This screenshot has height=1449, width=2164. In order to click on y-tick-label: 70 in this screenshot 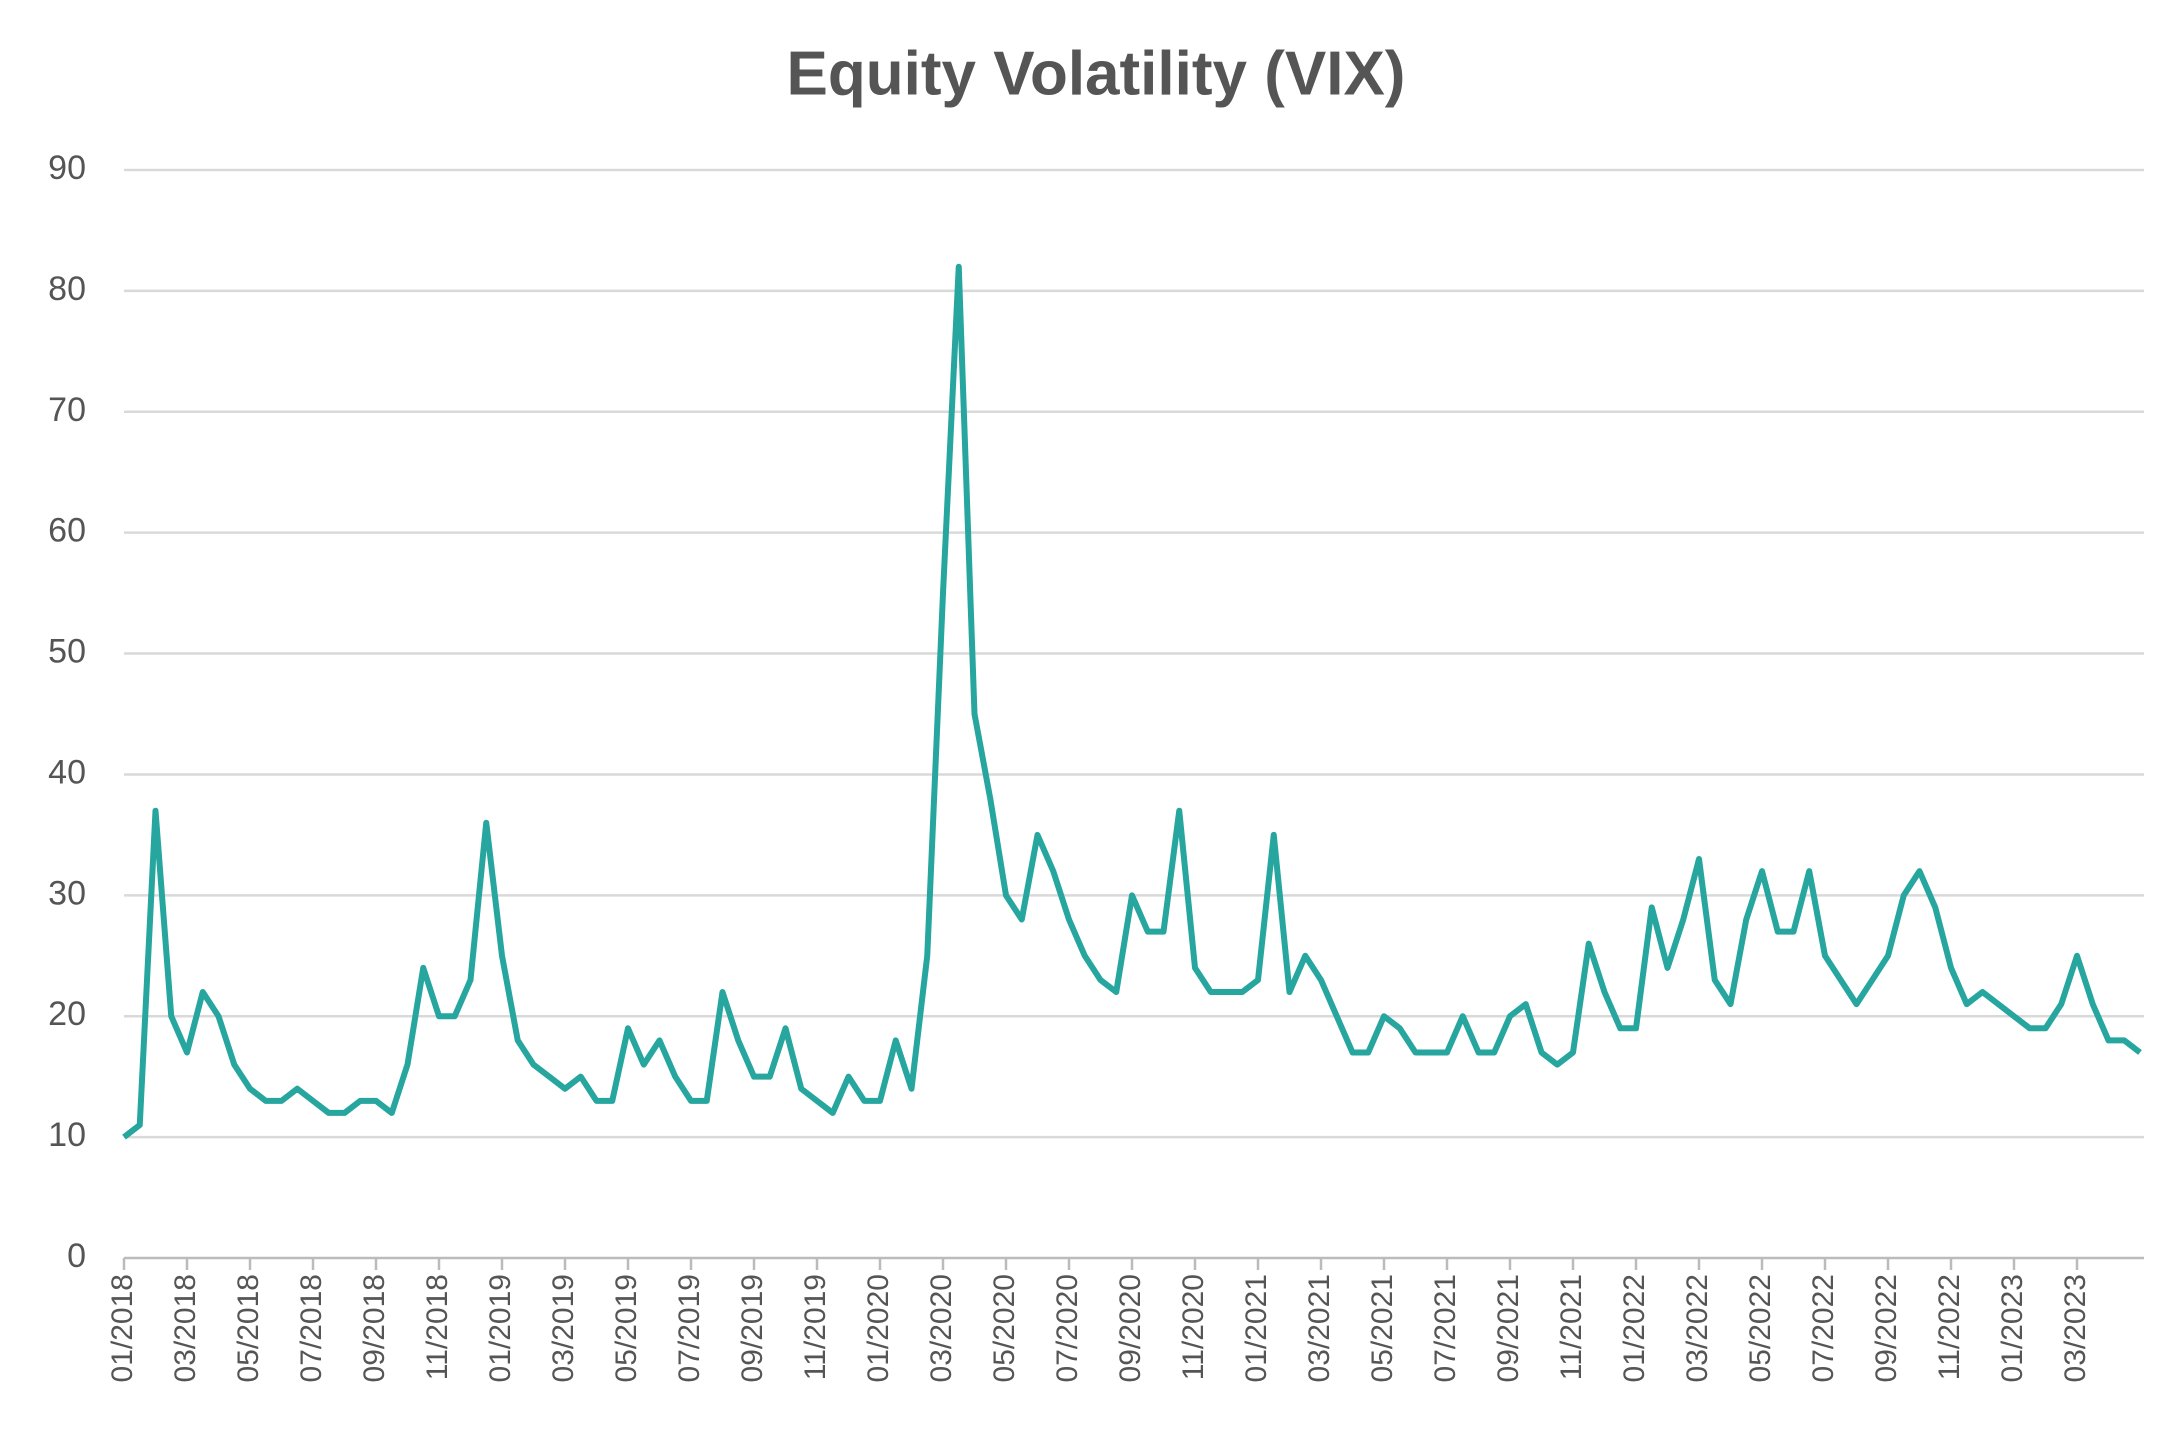, I will do `click(67, 410)`.